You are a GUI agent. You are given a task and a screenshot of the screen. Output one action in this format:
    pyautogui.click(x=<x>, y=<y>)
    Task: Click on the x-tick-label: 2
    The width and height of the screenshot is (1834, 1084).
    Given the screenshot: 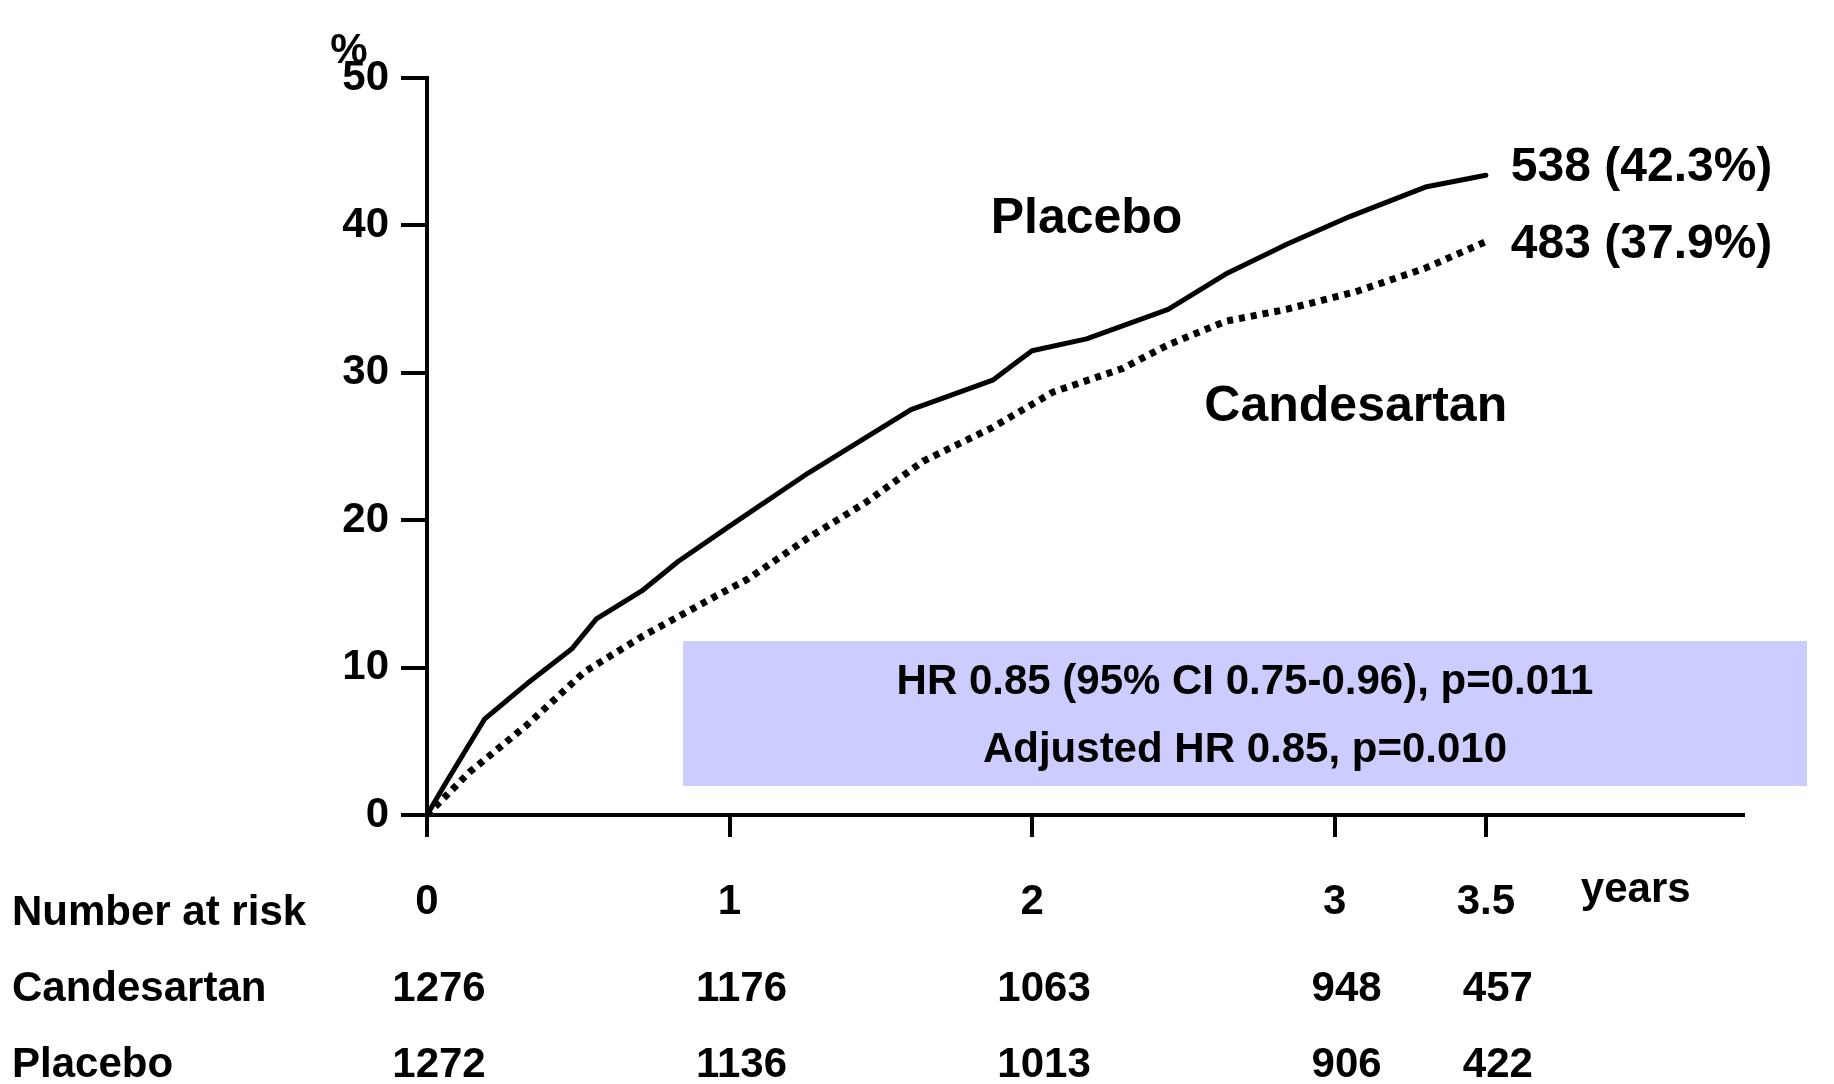 What is the action you would take?
    pyautogui.click(x=1032, y=899)
    